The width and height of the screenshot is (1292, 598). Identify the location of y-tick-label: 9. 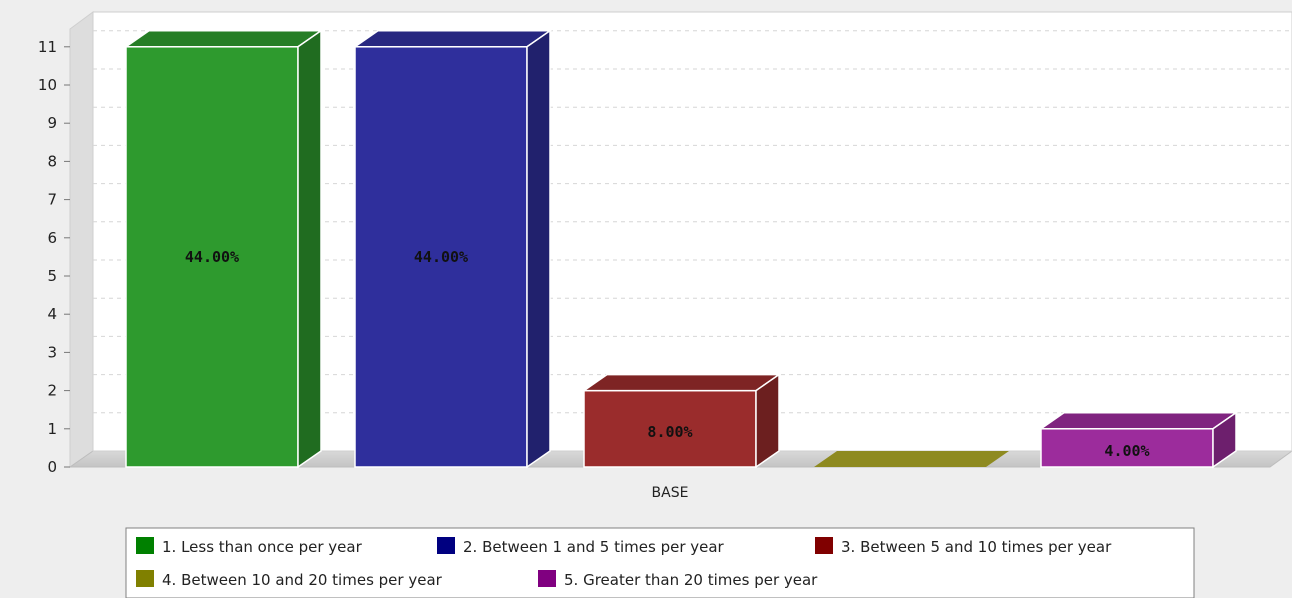
(52, 123).